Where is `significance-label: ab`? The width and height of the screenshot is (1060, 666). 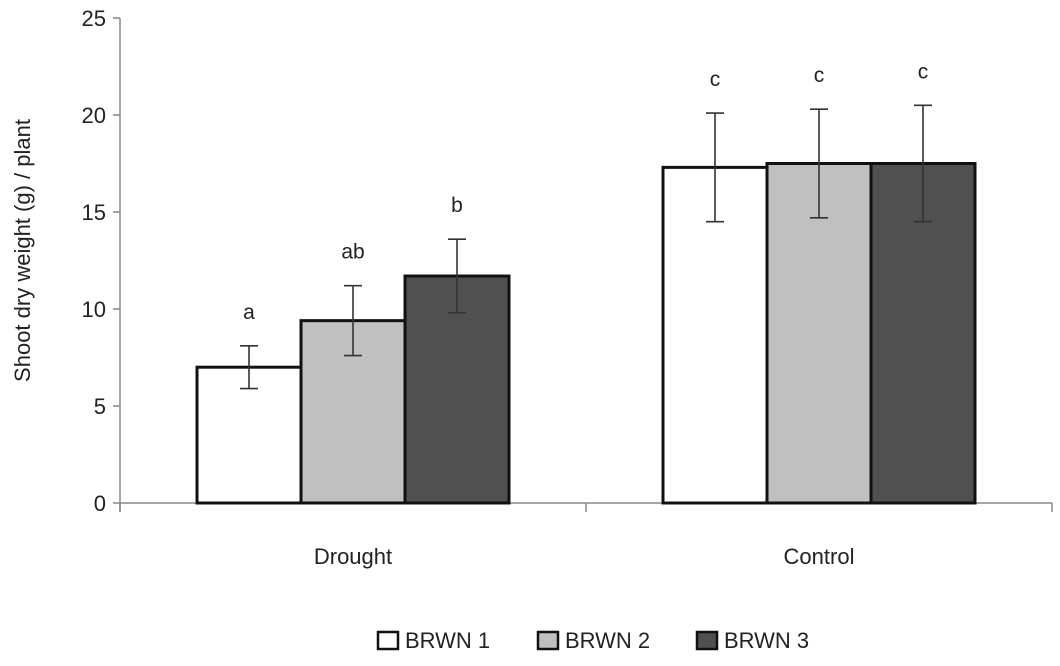
significance-label: ab is located at coordinates (352, 252).